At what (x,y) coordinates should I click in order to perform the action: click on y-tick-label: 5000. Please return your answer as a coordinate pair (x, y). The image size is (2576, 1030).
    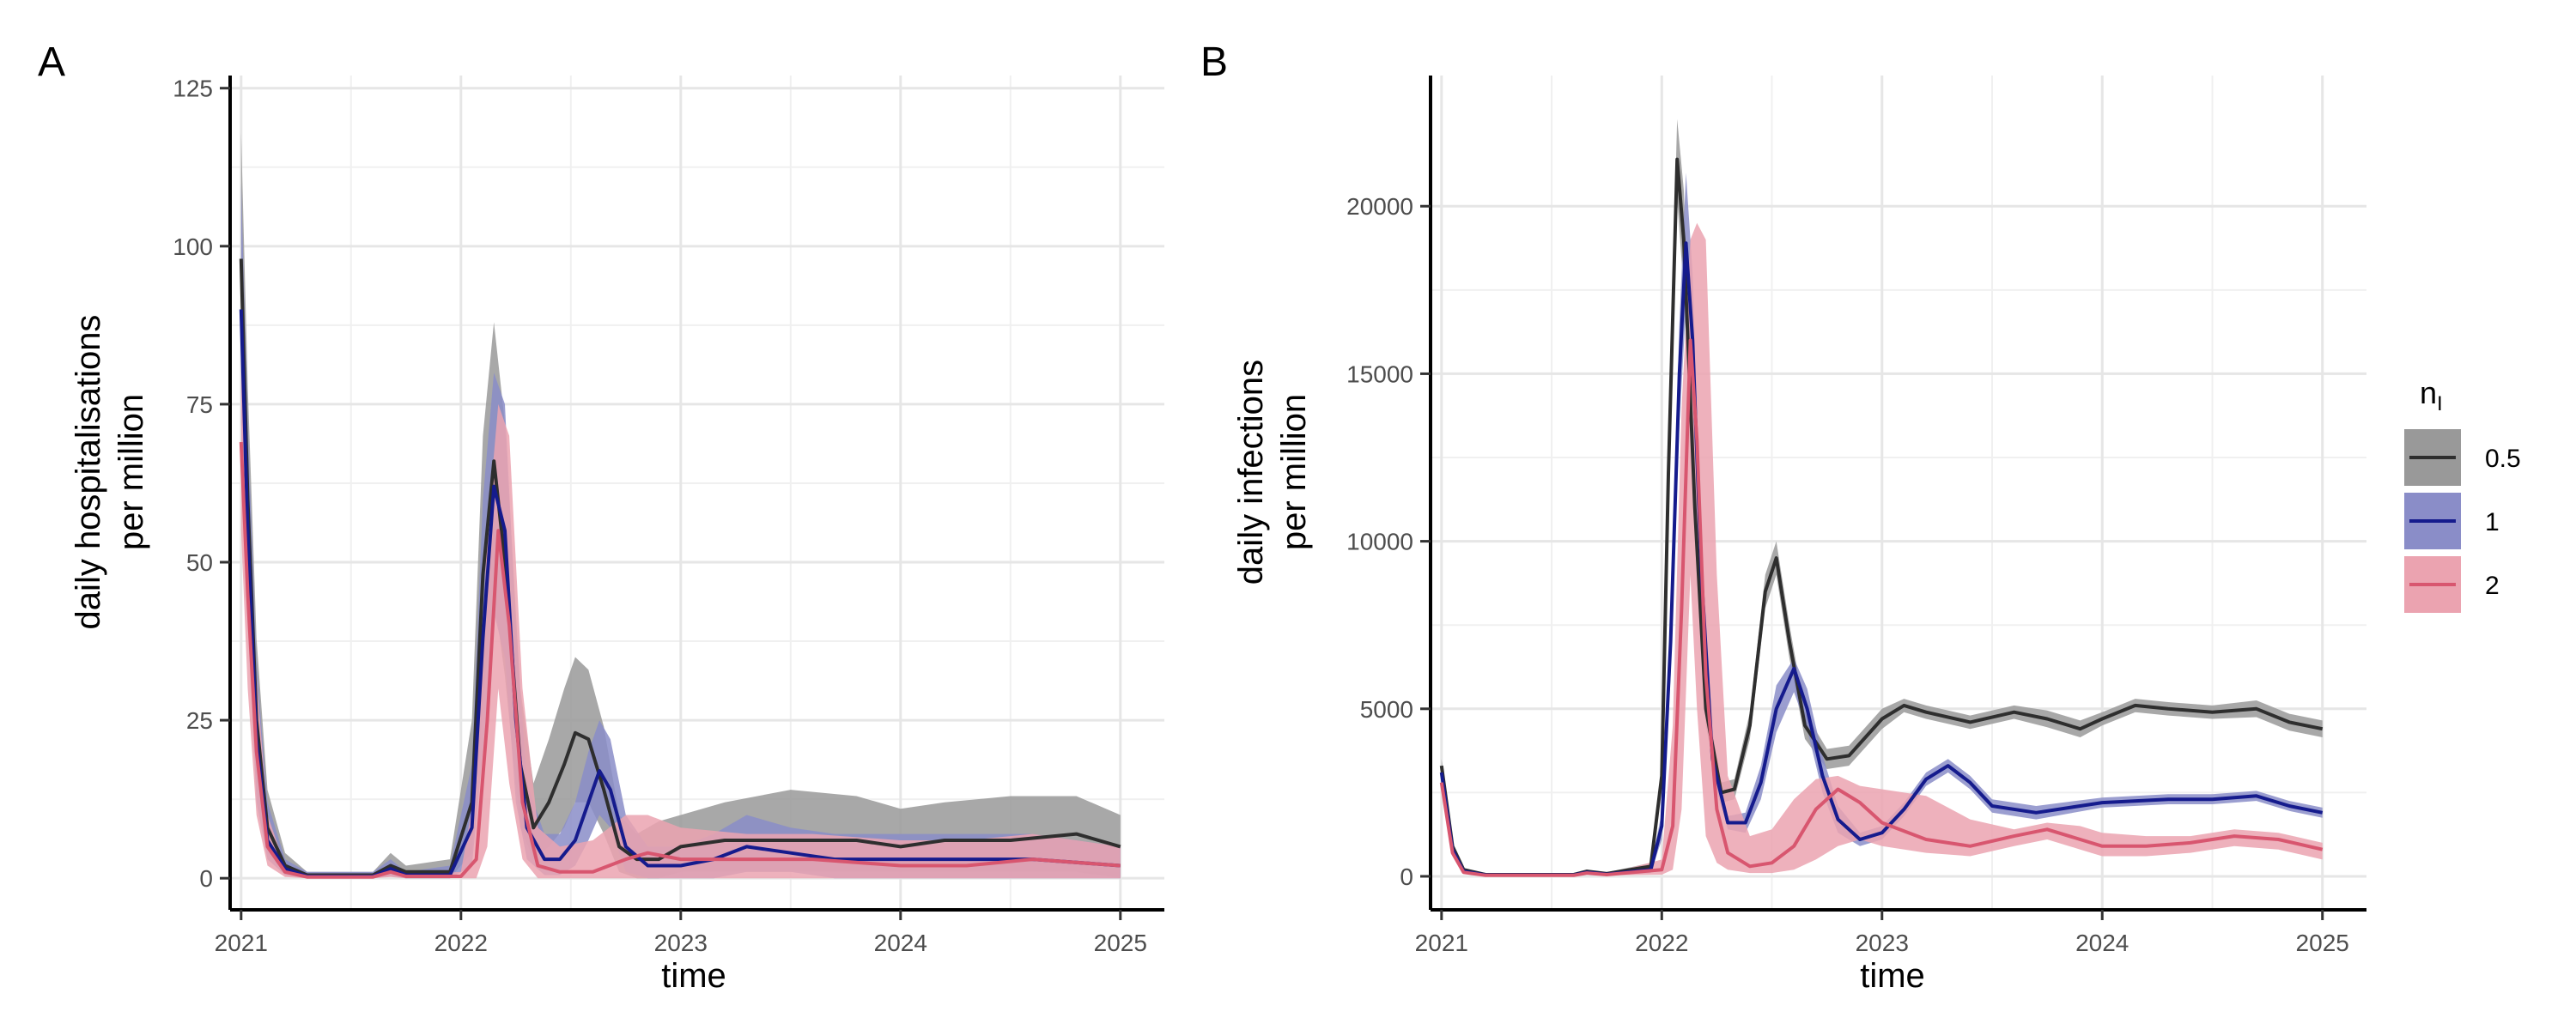
    Looking at the image, I should click on (1386, 709).